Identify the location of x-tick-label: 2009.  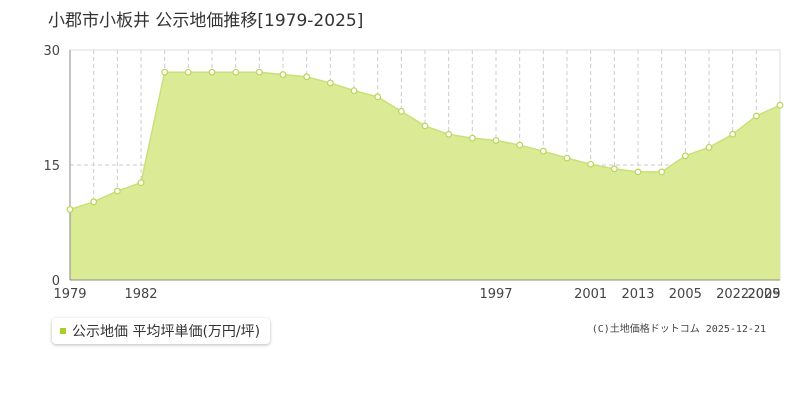
(763, 293).